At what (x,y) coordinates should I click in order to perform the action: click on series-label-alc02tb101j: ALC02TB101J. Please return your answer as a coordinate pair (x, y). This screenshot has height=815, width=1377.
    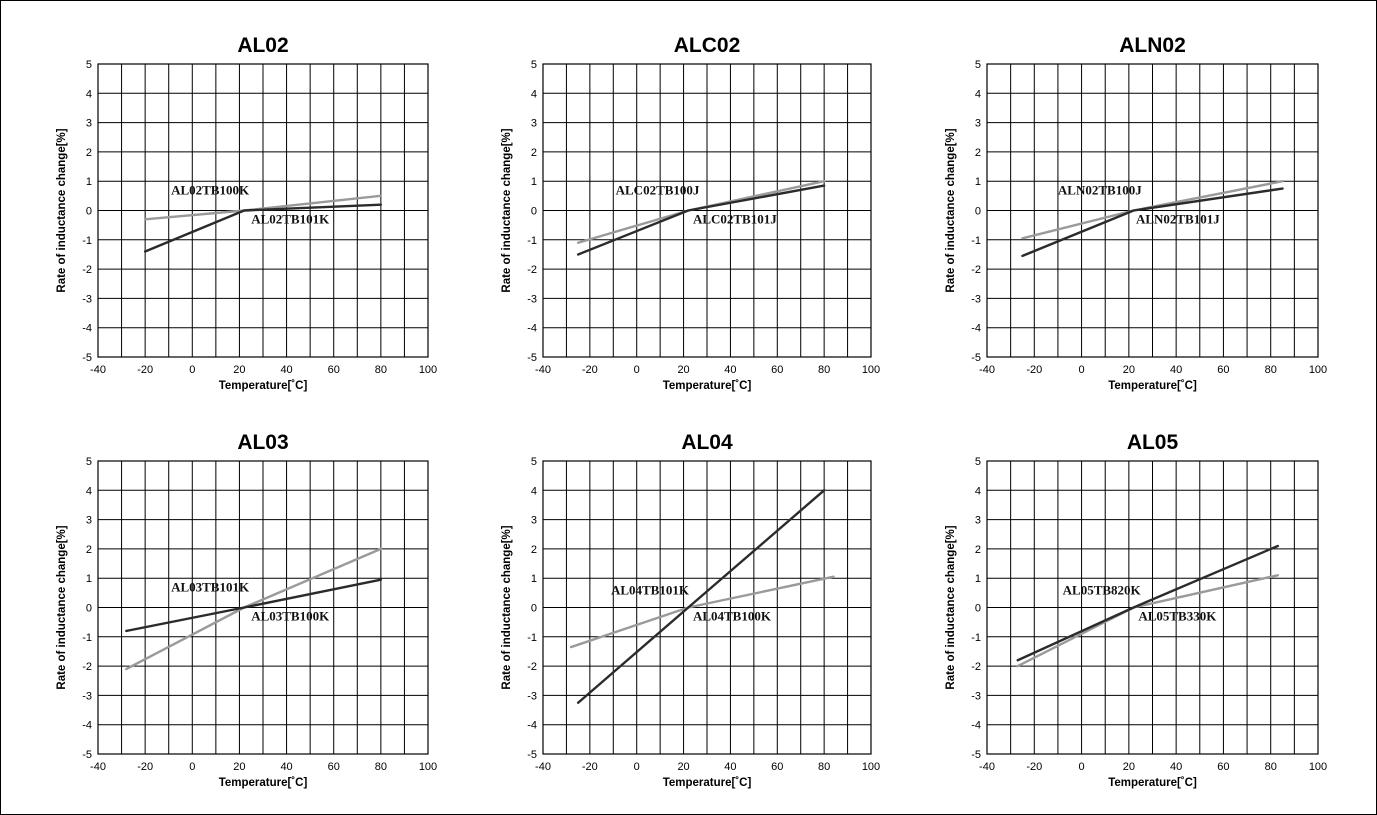
    Looking at the image, I should click on (735, 219).